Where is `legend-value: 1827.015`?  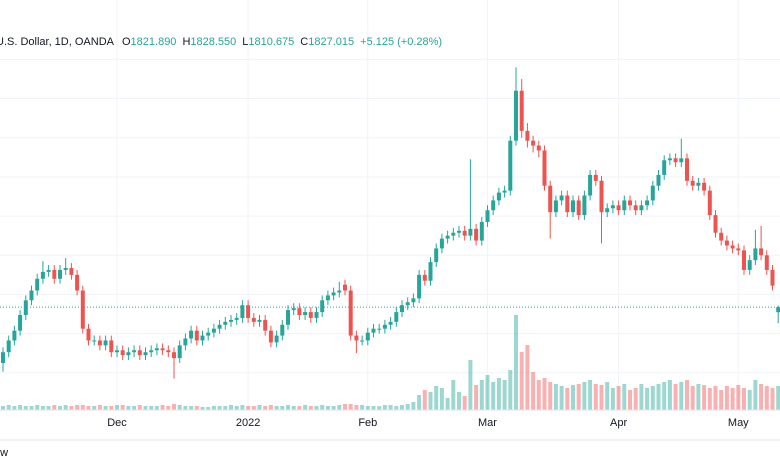
legend-value: 1827.015 is located at coordinates (331, 42).